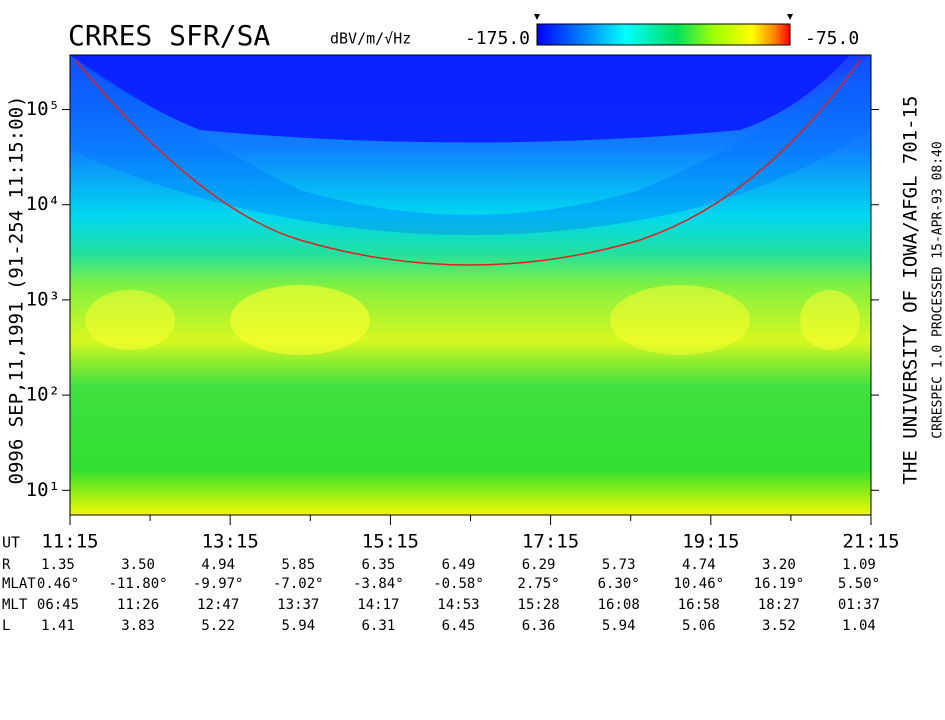 The image size is (945, 720). I want to click on colorbar-label: dBV/m/√Hz, so click(370, 39).